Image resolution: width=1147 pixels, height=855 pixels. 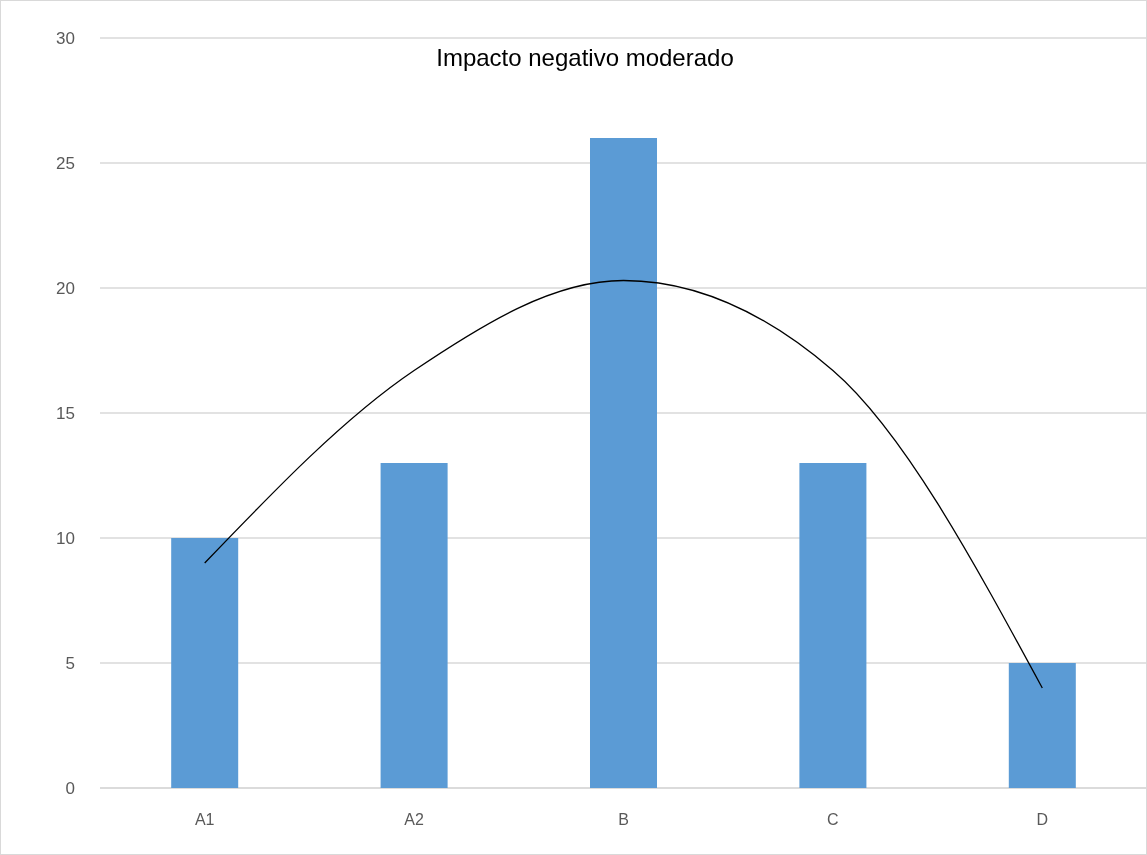 I want to click on x-tick-label: B, so click(x=623, y=819).